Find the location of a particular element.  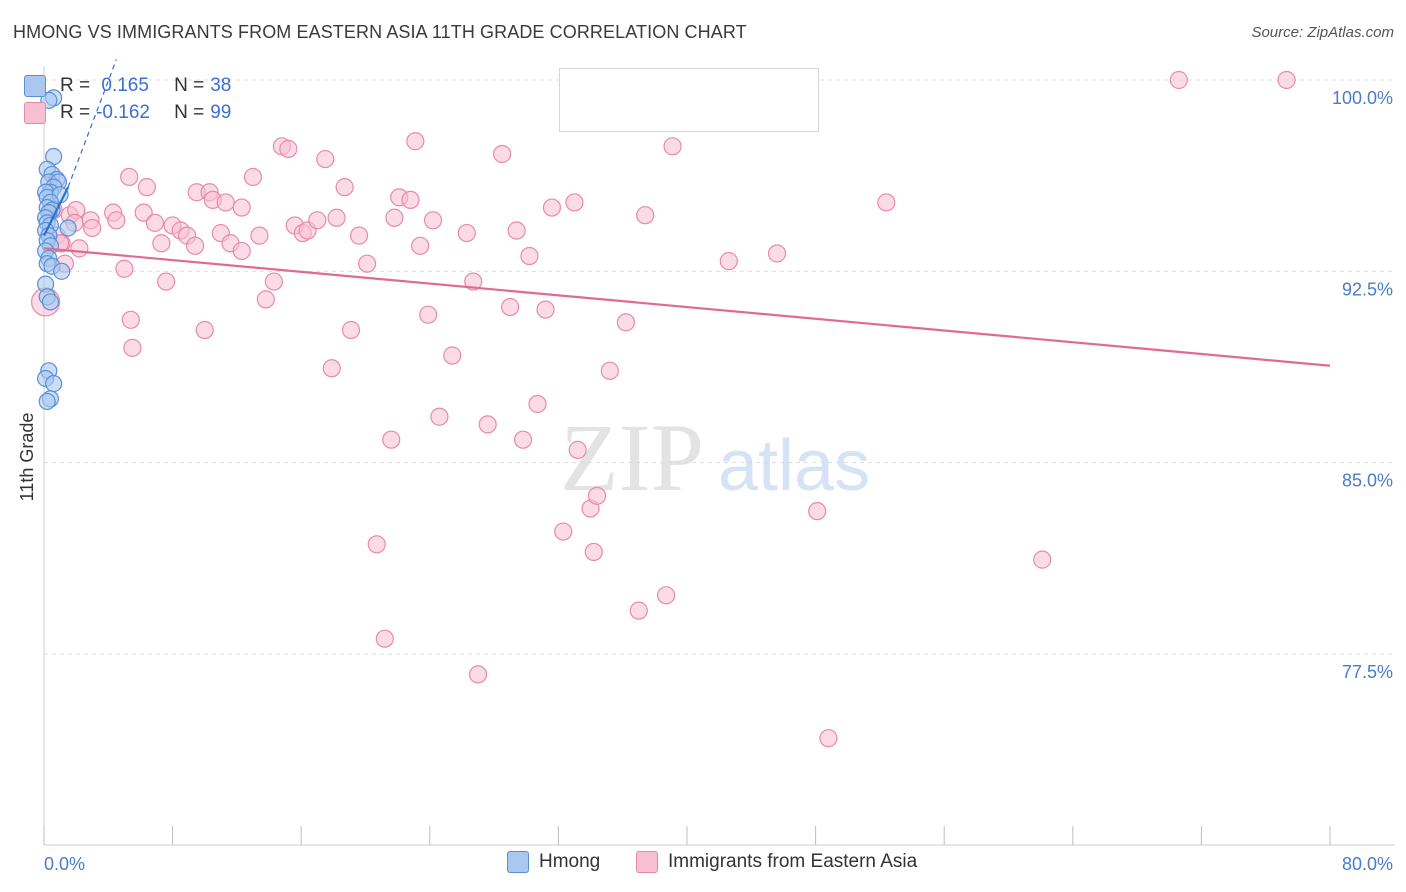

legend-item-hmong: Hmong is located at coordinates (553, 862).